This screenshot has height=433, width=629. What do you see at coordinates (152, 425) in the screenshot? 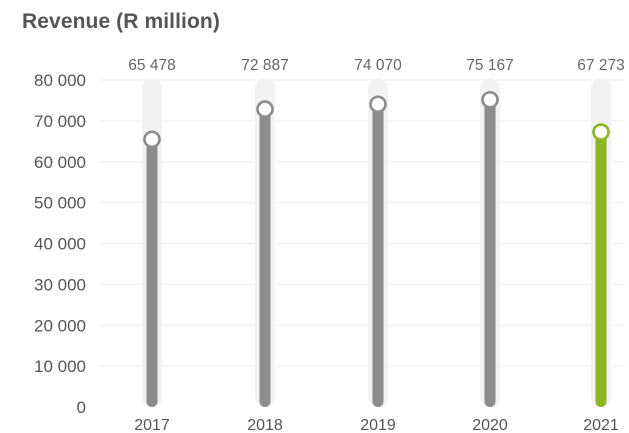
I see `x-tick-label: 2017` at bounding box center [152, 425].